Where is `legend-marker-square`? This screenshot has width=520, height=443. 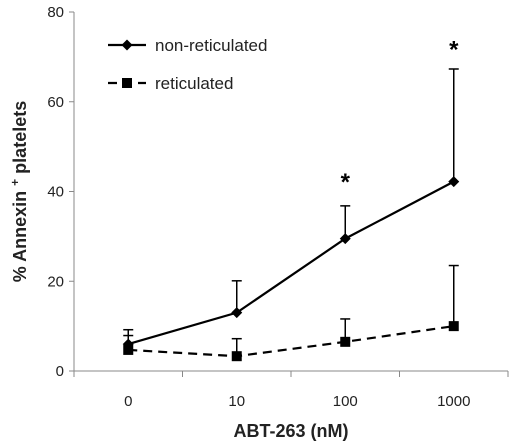
legend-marker-square is located at coordinates (127, 83).